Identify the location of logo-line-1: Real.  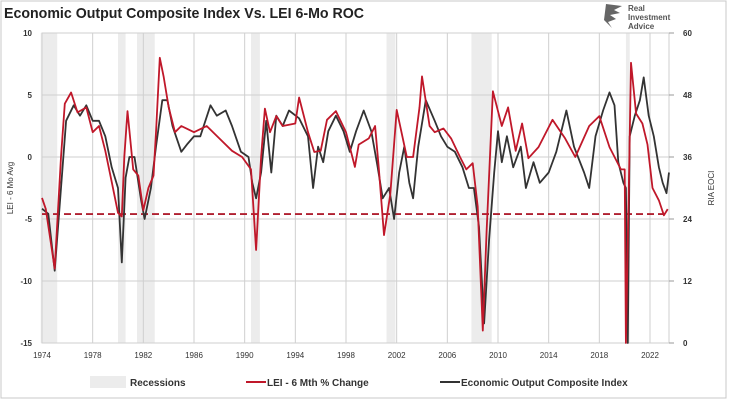
(636, 8).